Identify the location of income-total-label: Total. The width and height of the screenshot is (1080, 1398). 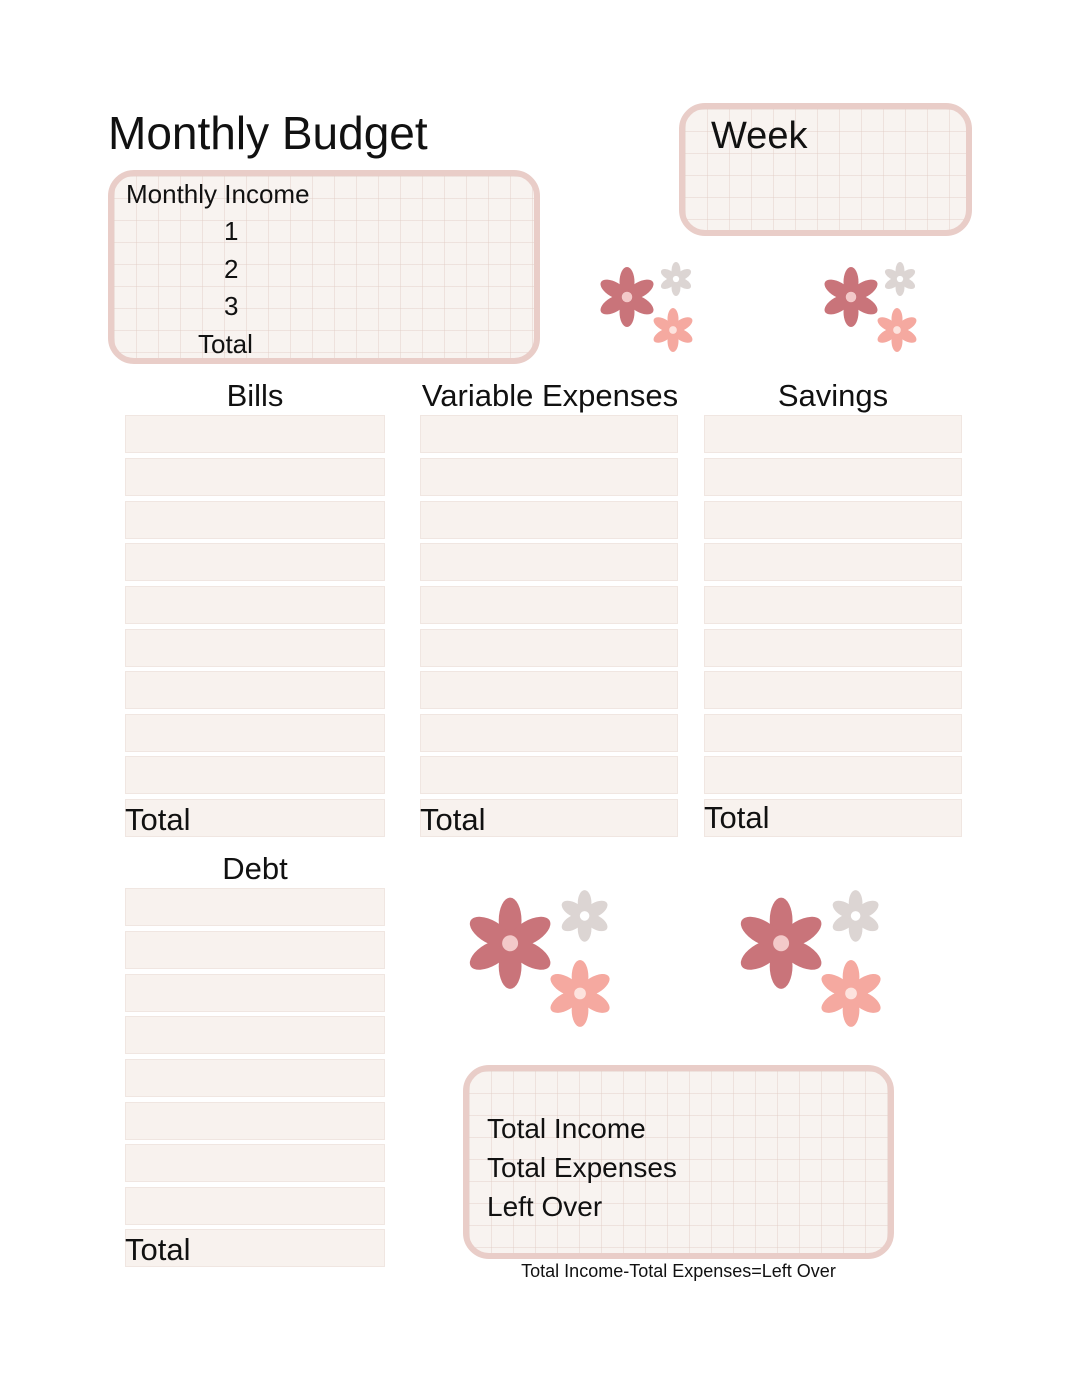
(225, 344).